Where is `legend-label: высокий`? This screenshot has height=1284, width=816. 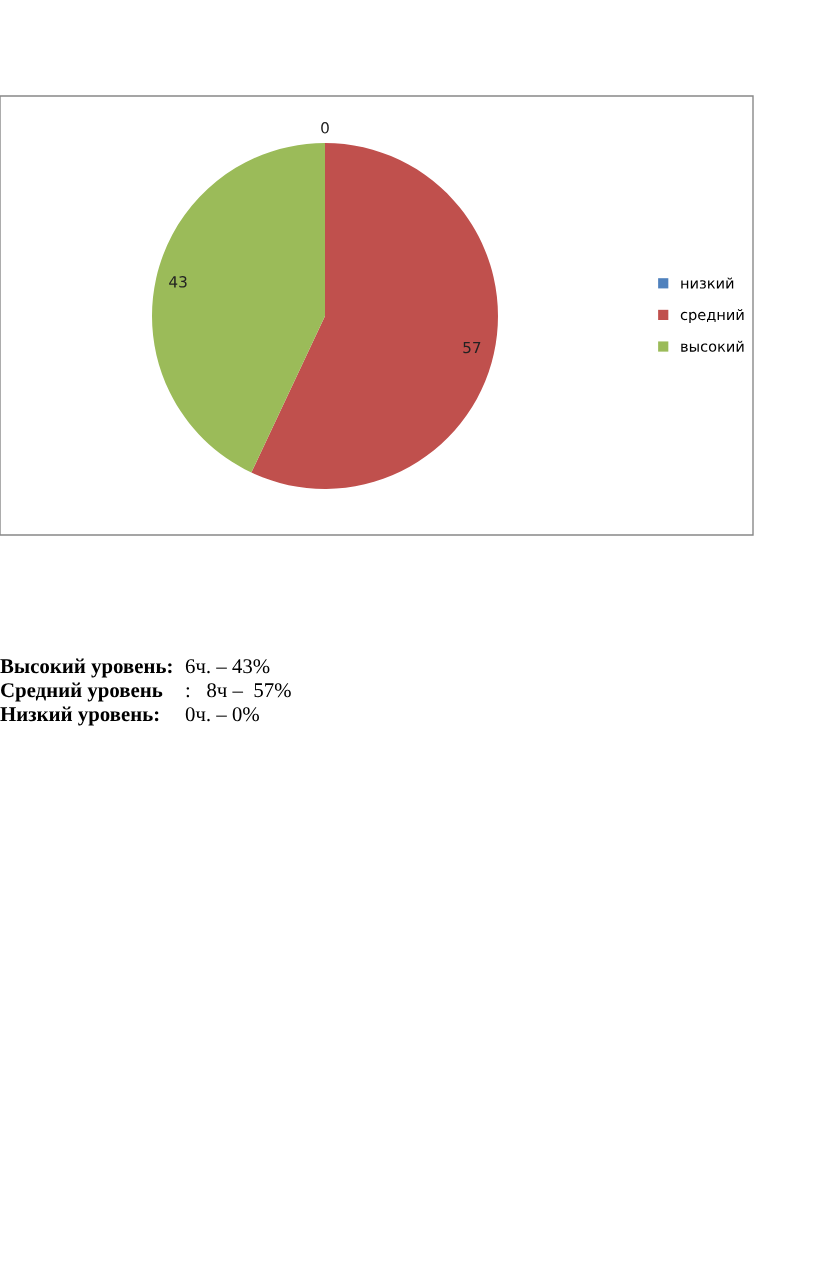
legend-label: высокий is located at coordinates (712, 346).